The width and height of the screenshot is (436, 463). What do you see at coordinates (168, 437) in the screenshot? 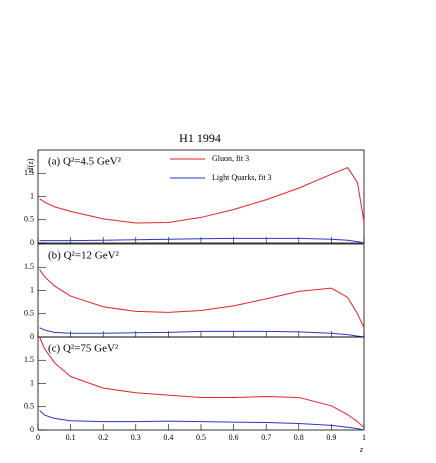
I see `x-tick-label: 0.4` at bounding box center [168, 437].